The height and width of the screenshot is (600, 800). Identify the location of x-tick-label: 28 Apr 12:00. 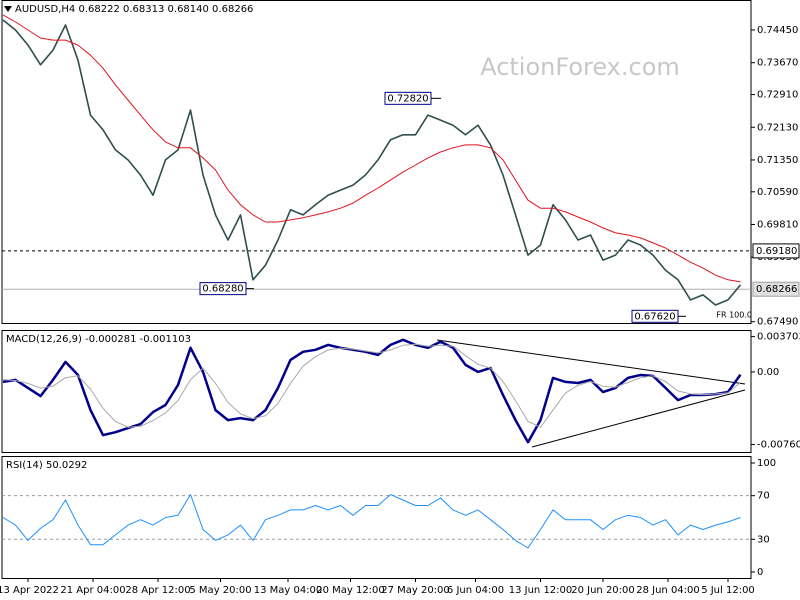
(157, 590).